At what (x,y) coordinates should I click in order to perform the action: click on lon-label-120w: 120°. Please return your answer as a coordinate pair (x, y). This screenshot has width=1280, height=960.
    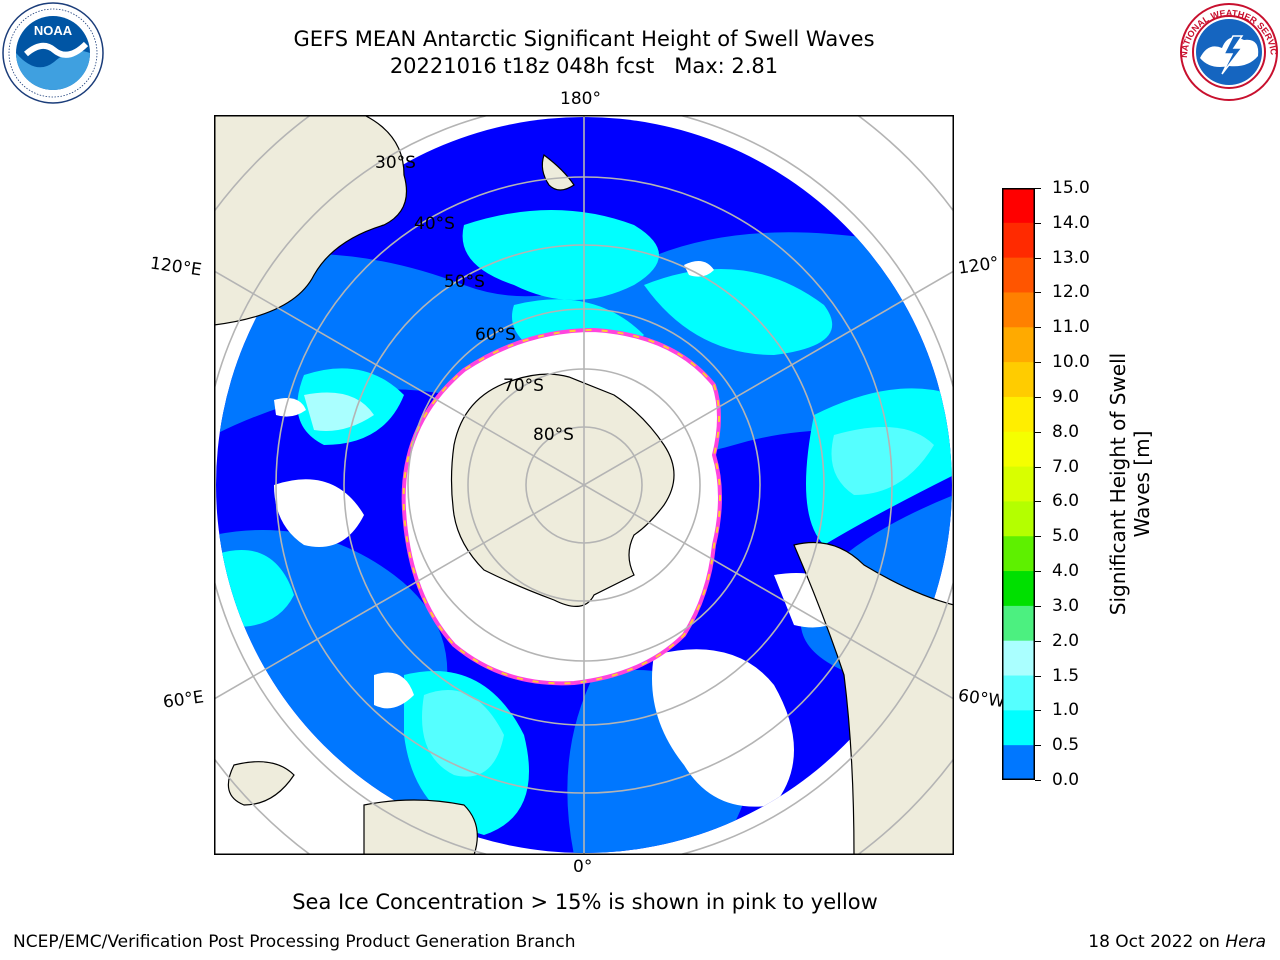
    Looking at the image, I should click on (978, 266).